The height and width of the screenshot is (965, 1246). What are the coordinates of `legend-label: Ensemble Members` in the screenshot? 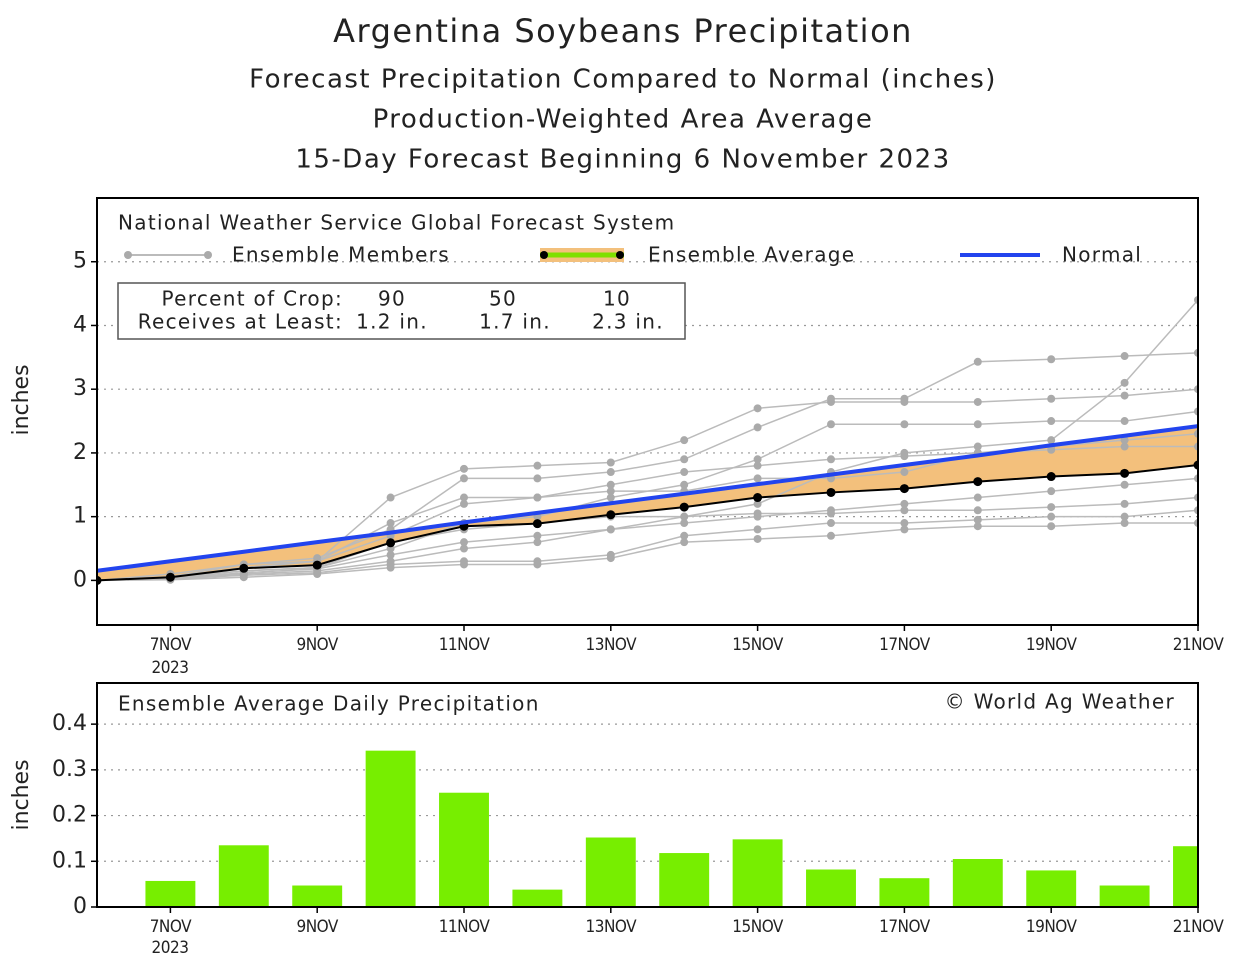 It's located at (341, 255).